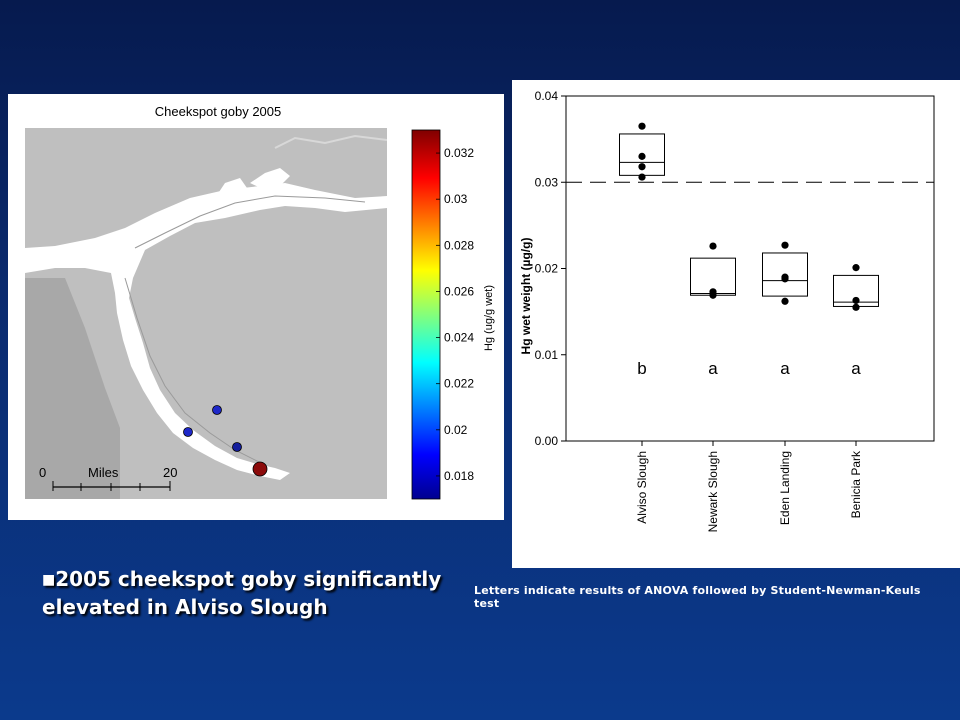  I want to click on colorbar-tick-label: 0.026, so click(459, 291).